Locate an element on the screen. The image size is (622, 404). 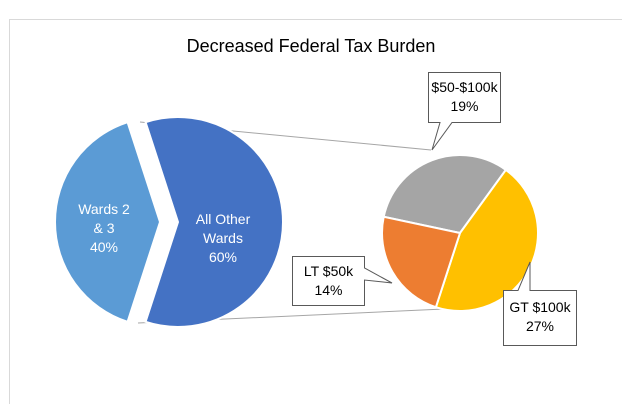
category-label: $50-$100k is located at coordinates (464, 87).